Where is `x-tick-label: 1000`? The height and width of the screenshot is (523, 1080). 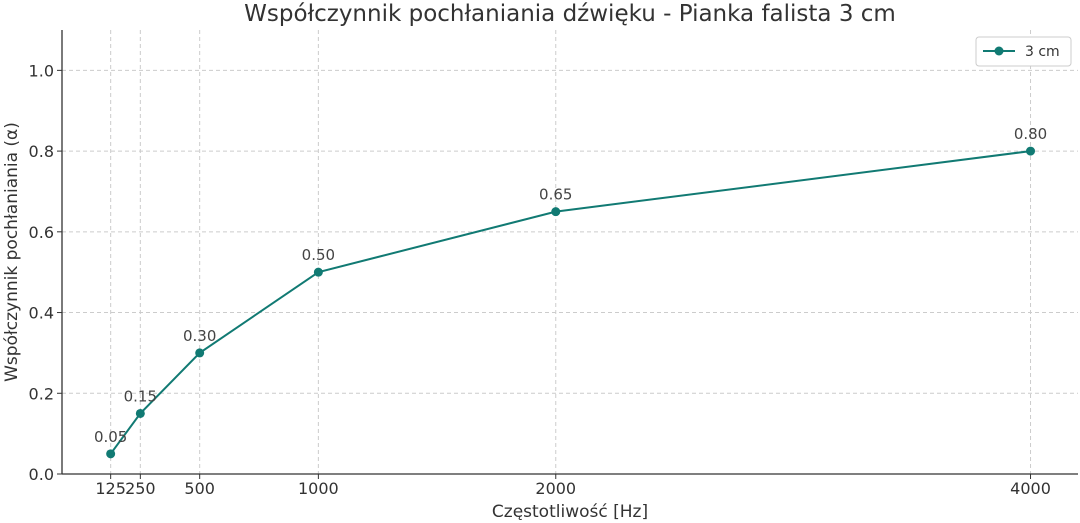
x-tick-label: 1000 is located at coordinates (318, 488).